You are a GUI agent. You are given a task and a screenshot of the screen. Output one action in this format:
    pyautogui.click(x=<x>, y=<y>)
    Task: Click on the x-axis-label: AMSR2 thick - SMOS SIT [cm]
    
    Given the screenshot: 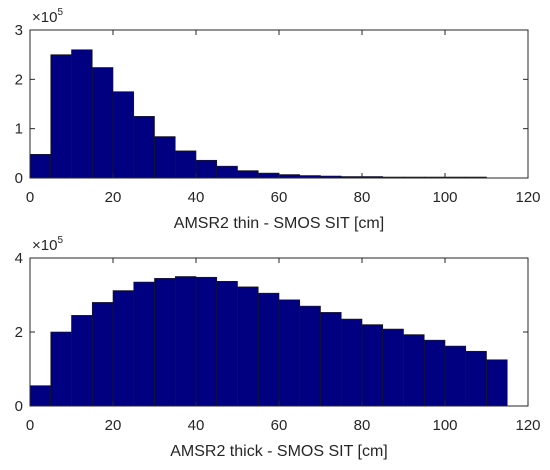 What is the action you would take?
    pyautogui.click(x=279, y=451)
    